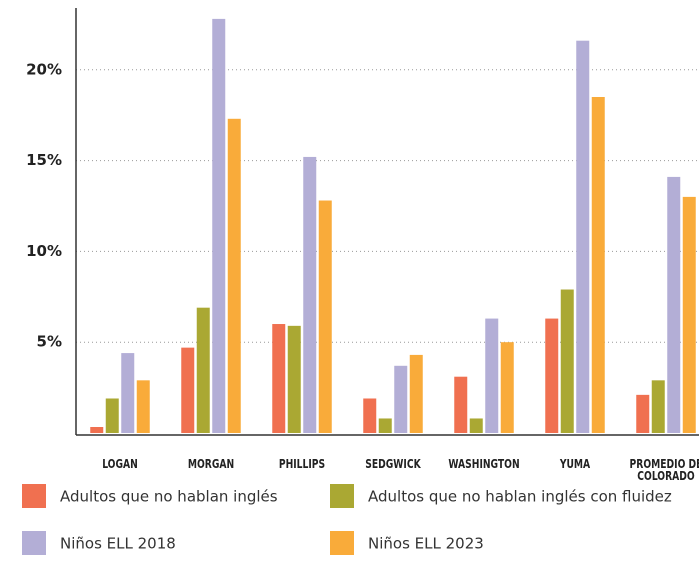  Describe the element at coordinates (44, 251) in the screenshot. I see `y-tick-label: 10%` at that location.